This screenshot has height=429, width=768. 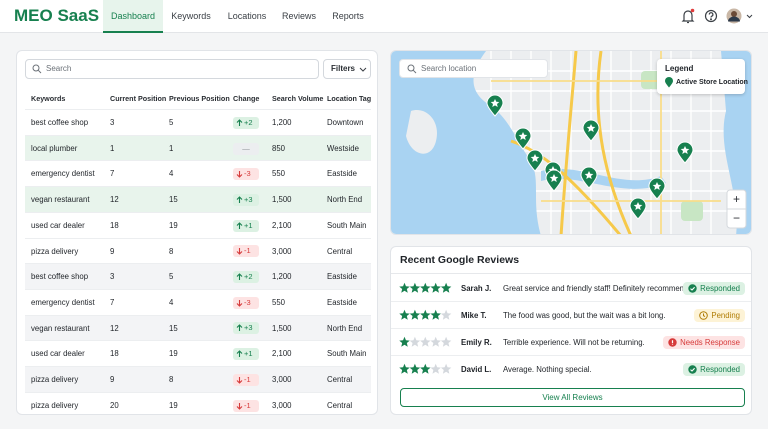 I want to click on zoom-out: −, so click(x=736, y=218).